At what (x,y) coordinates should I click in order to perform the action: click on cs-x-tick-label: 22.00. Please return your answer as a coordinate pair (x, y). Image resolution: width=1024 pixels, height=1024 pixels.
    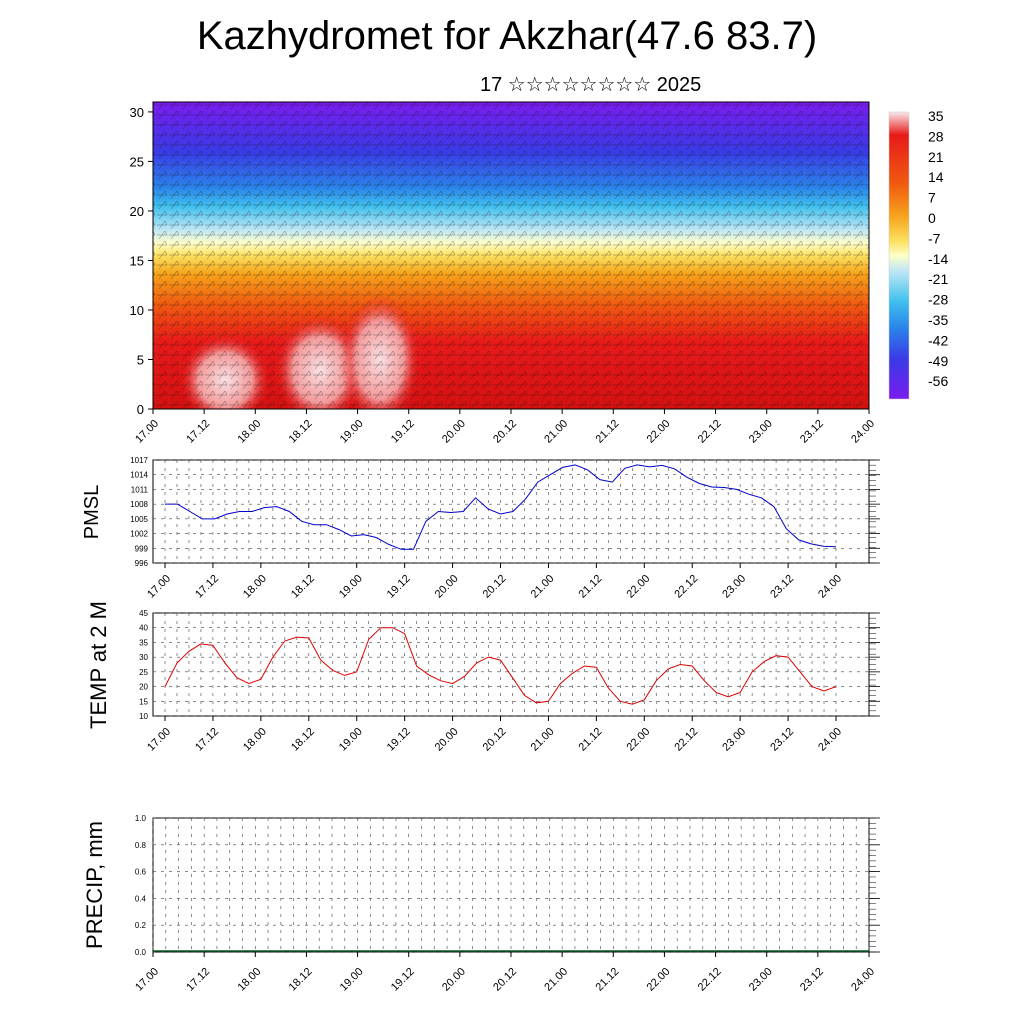
    Looking at the image, I should click on (659, 432).